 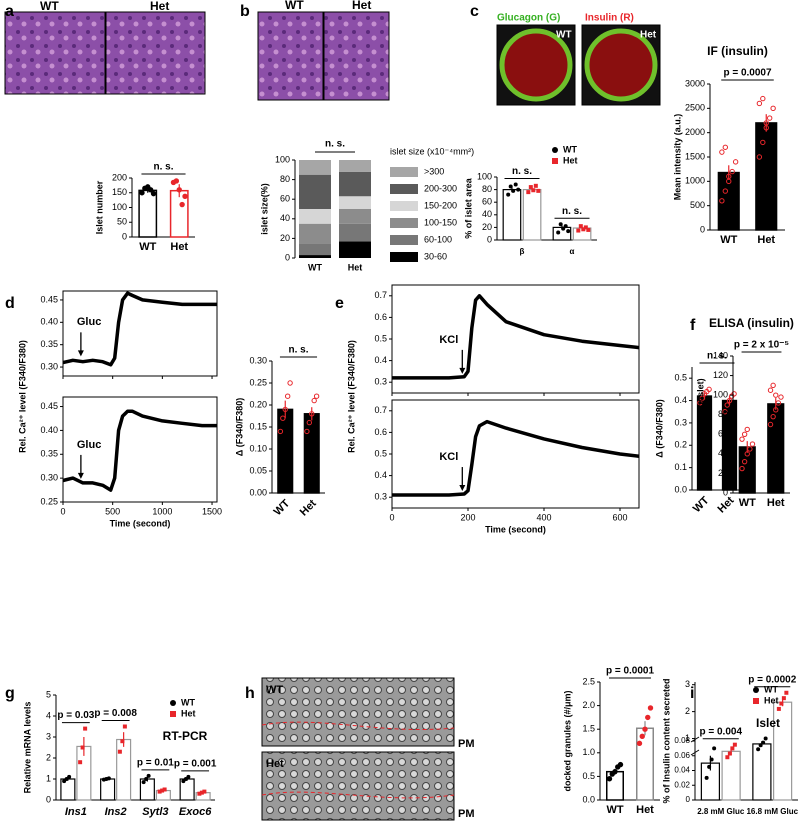 What do you see at coordinates (723, 414) in the screenshot?
I see `y-tick-label: 80` at bounding box center [723, 414].